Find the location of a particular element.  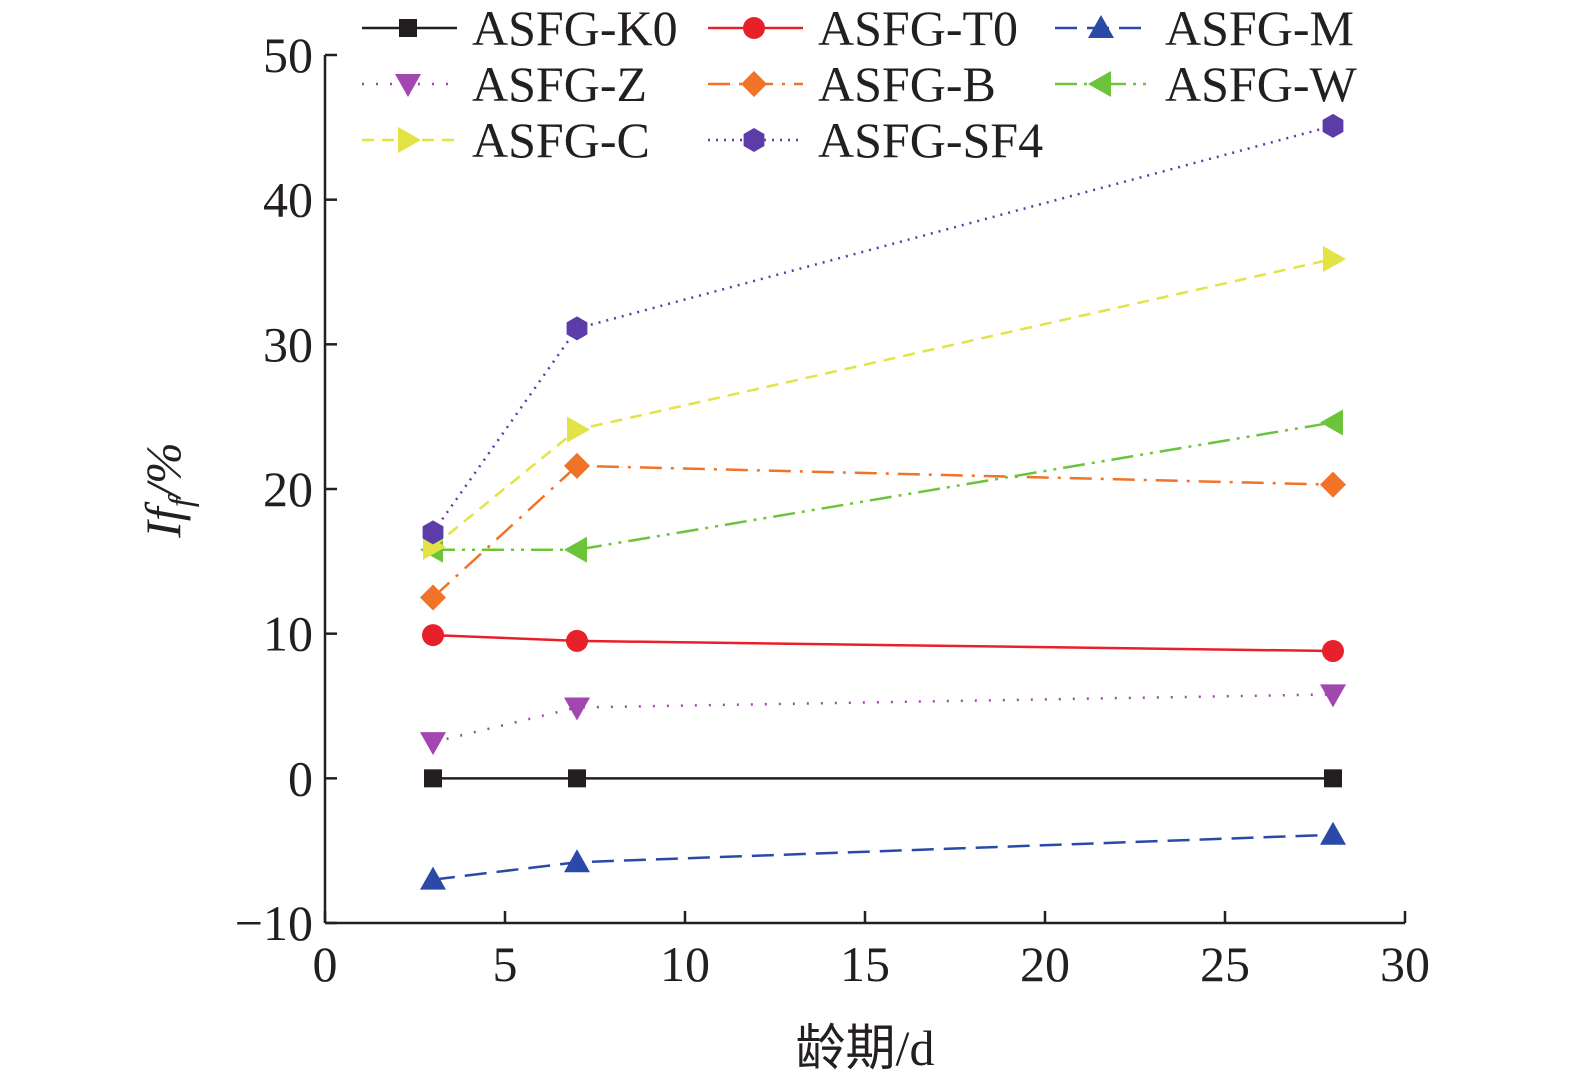

legend-item-asfg-m: ASFG-M is located at coordinates (1204, 28).